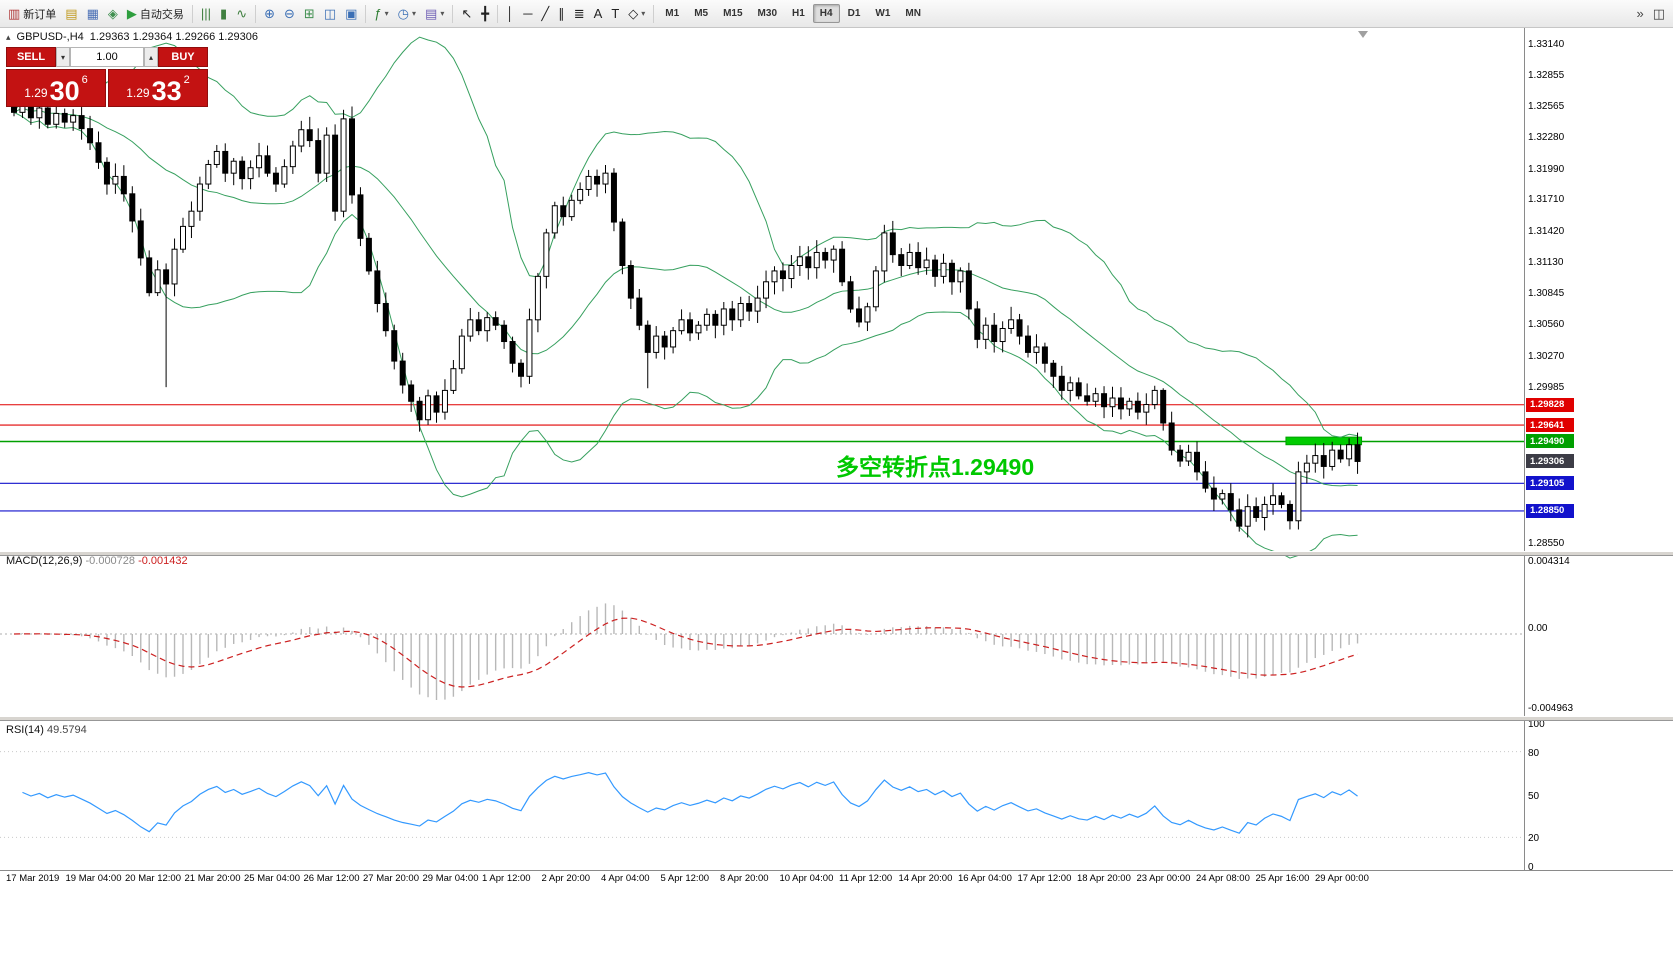 The height and width of the screenshot is (955, 1673). I want to click on new-order-button: ▥ 新订单, so click(32, 14).